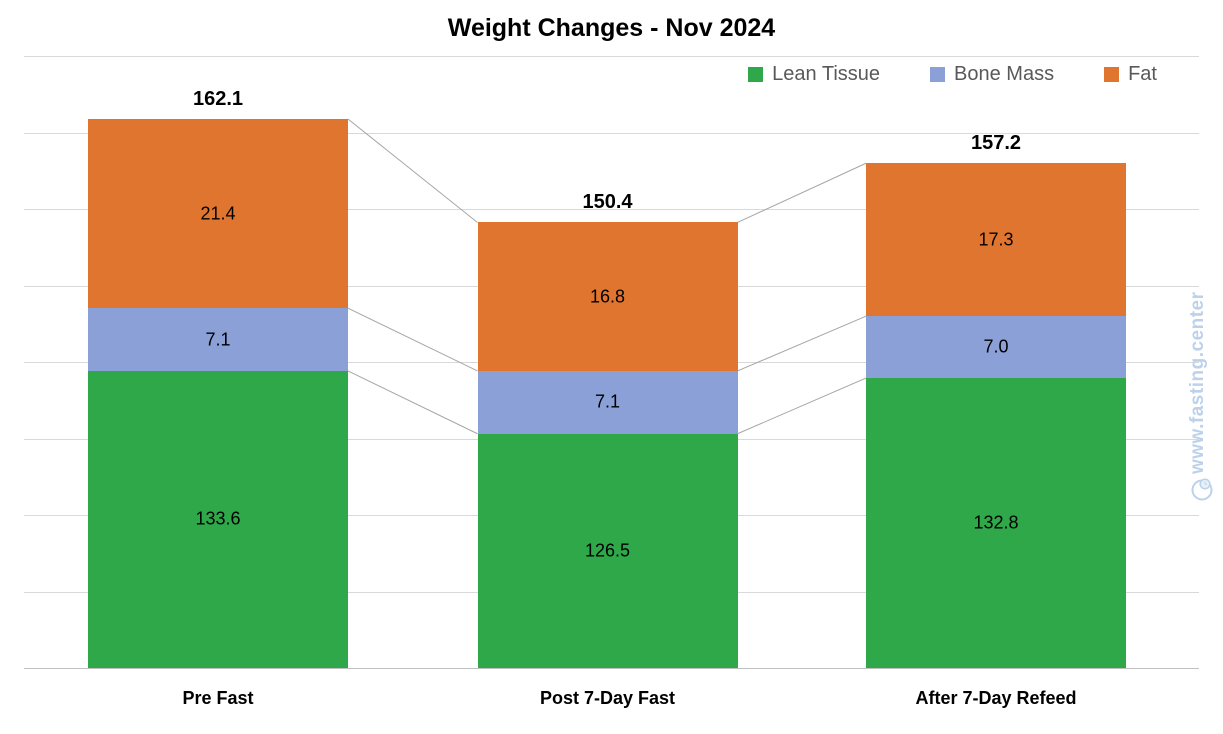  What do you see at coordinates (607, 698) in the screenshot?
I see `category-label: Post 7-Day Fast` at bounding box center [607, 698].